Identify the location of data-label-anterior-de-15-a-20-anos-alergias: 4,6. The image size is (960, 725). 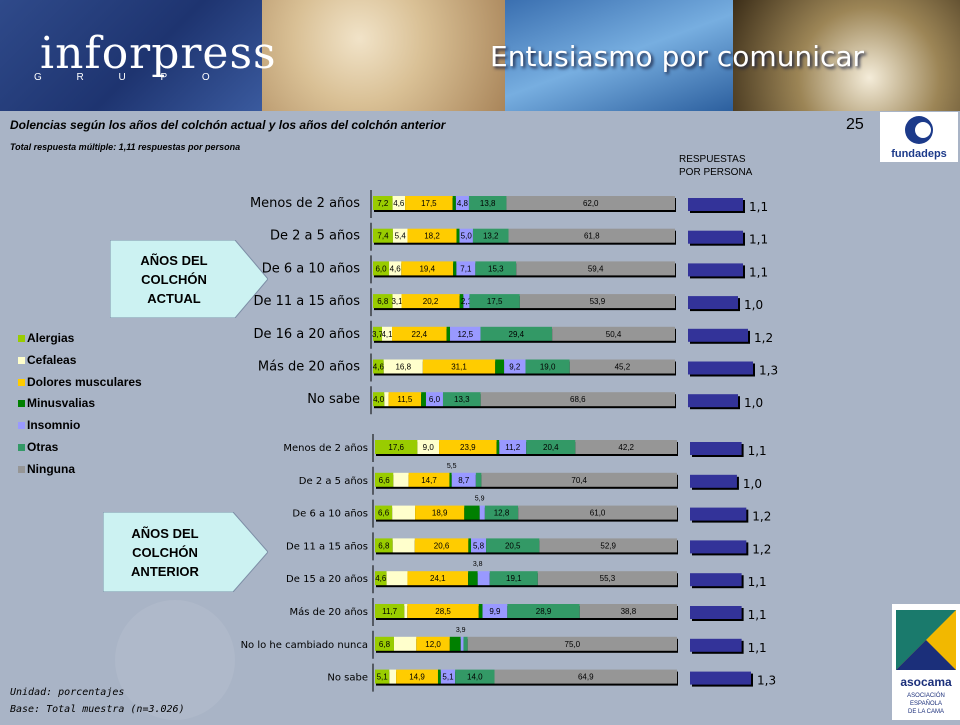
(381, 578).